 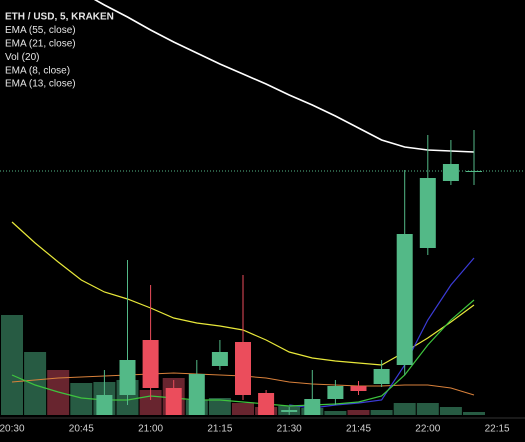 I want to click on legend-entry: Vol (20), so click(x=22, y=57).